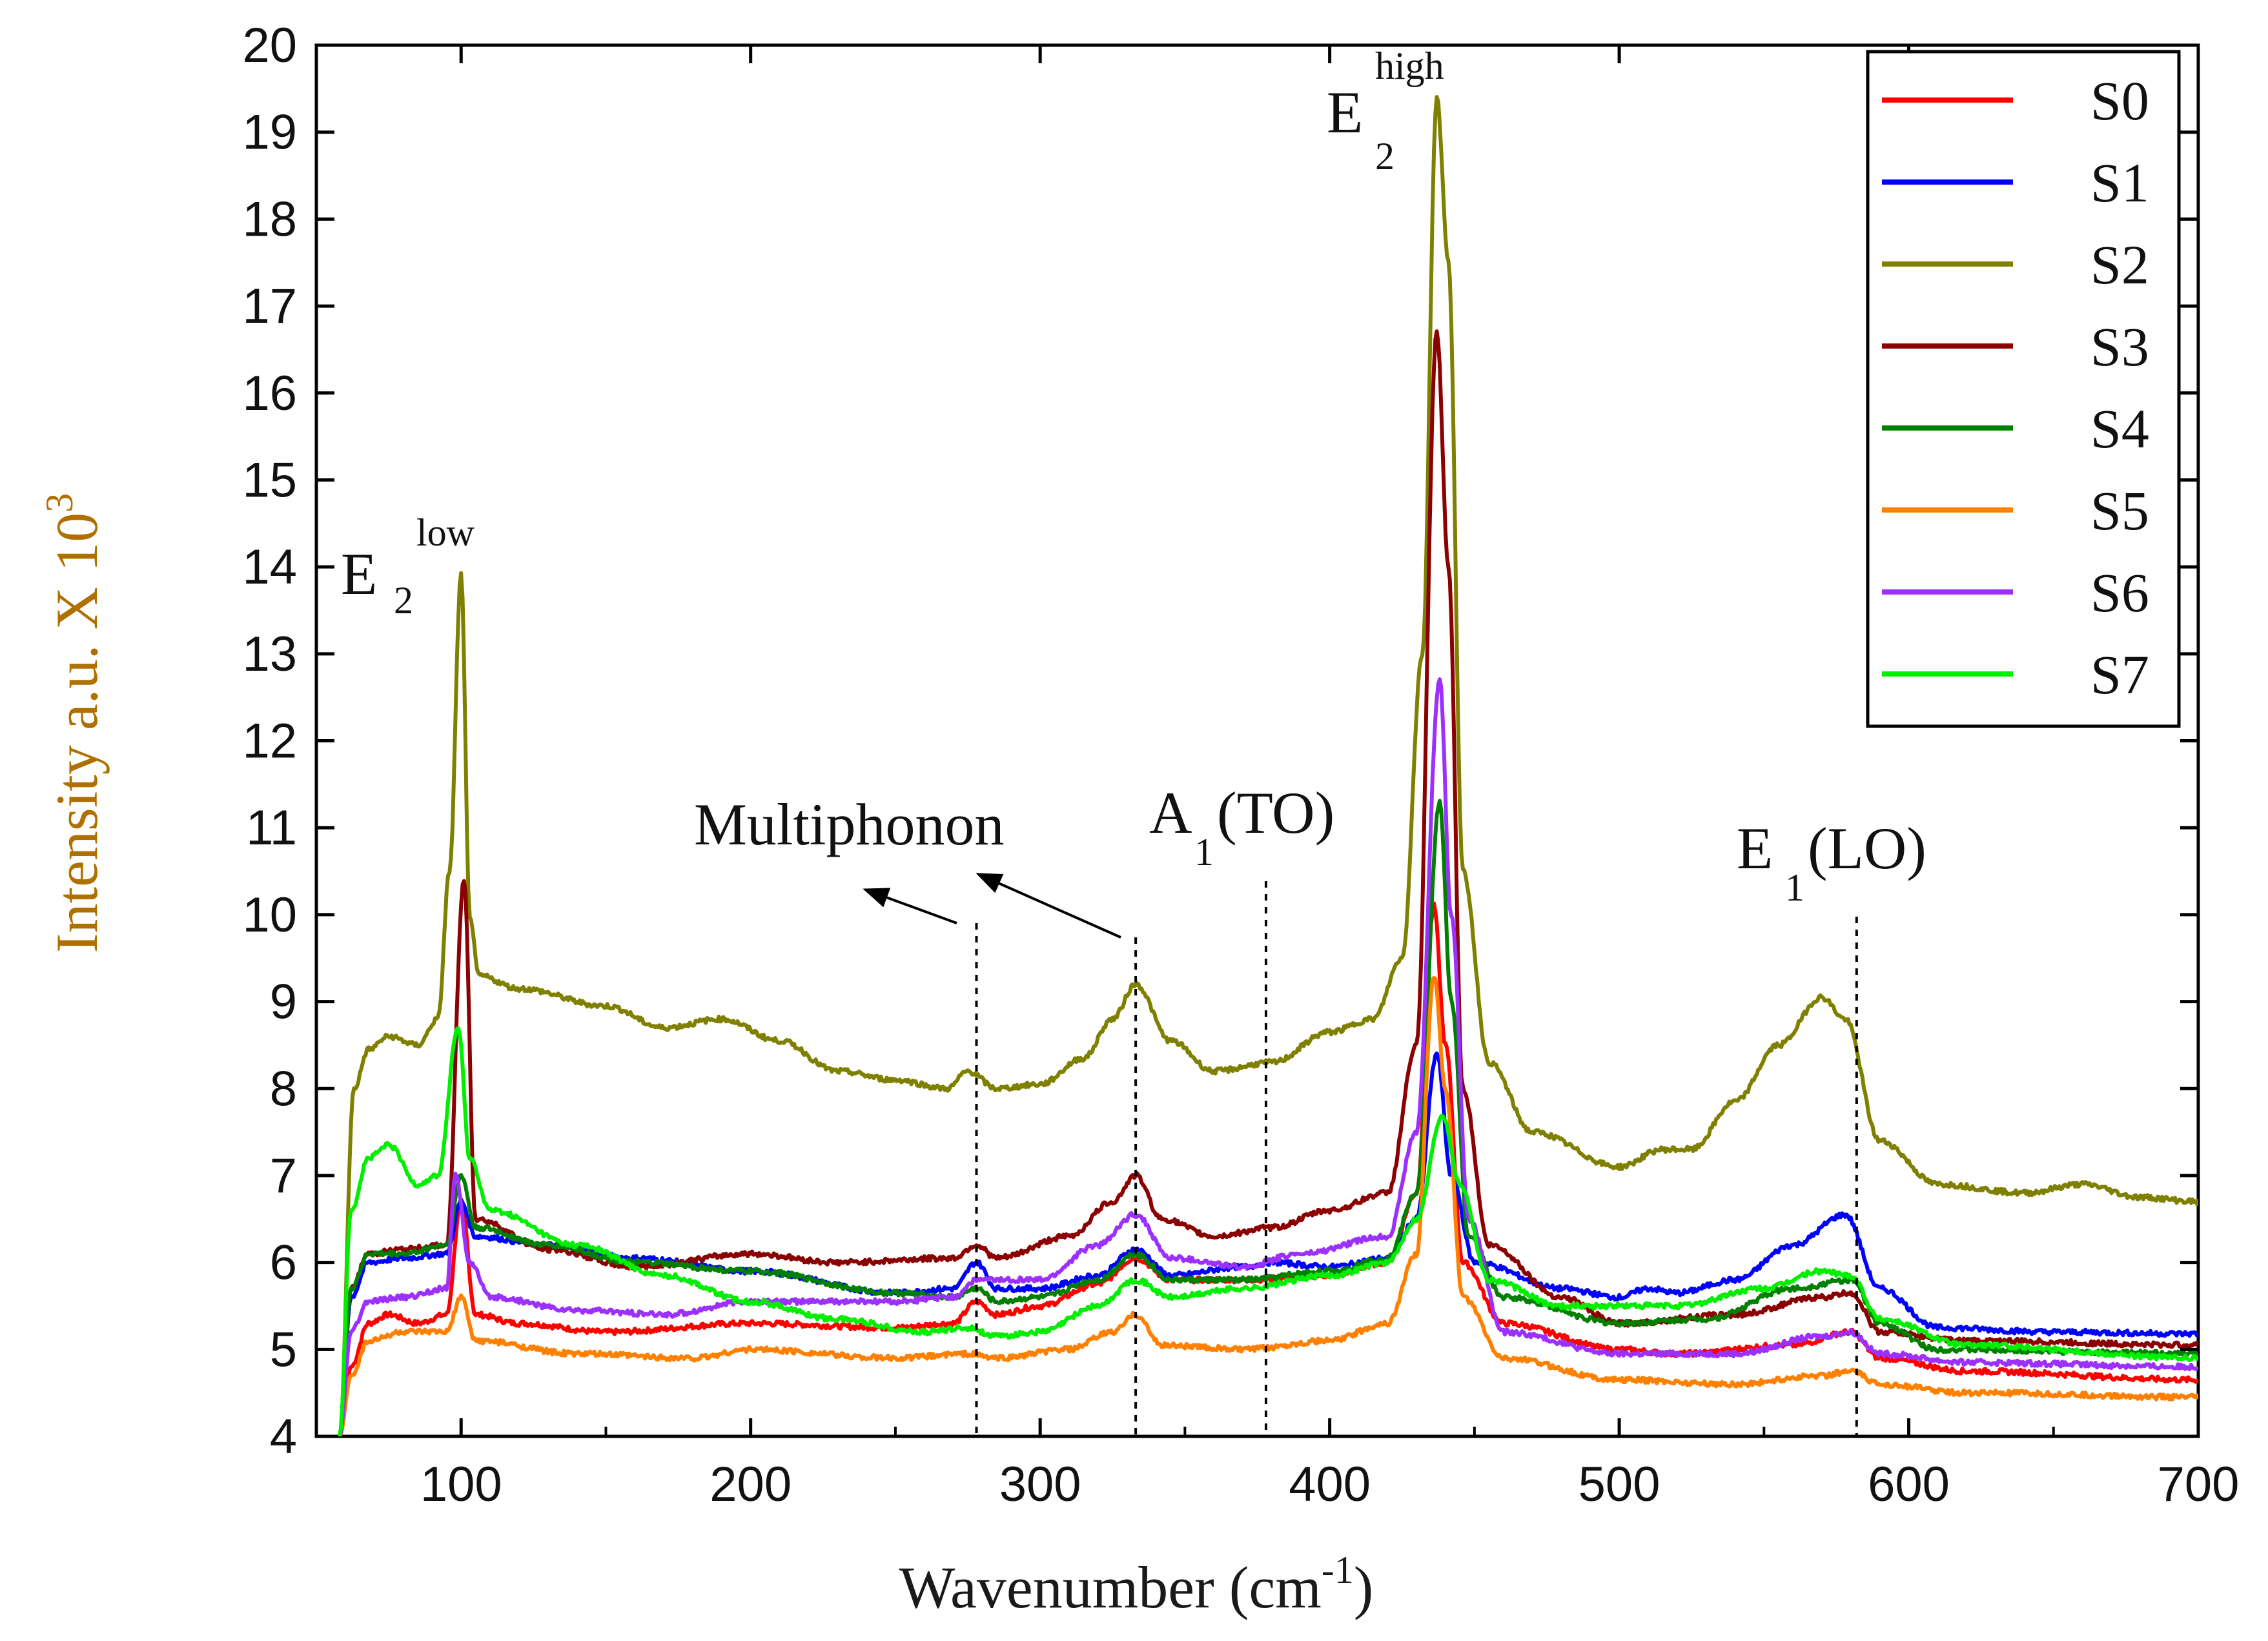 The width and height of the screenshot is (2268, 1641). I want to click on x-axis-title-sup: -1, so click(1338, 1570).